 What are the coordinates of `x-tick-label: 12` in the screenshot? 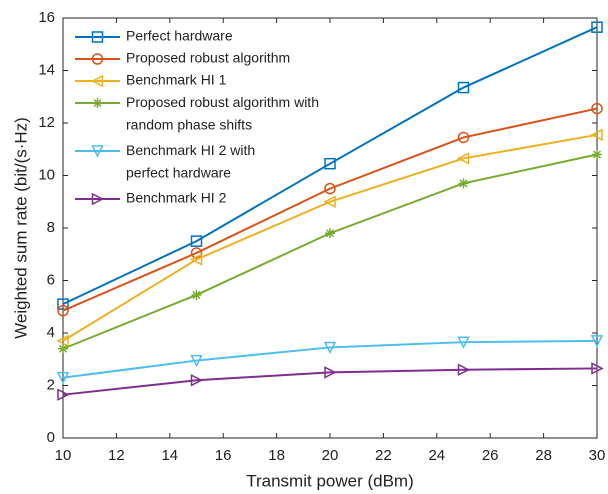 It's located at (116, 455).